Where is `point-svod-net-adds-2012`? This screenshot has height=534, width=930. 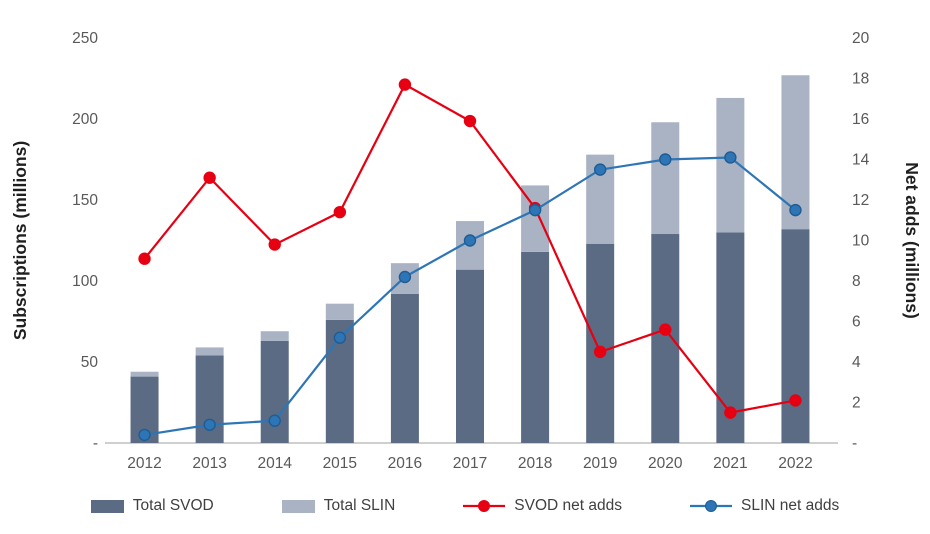 point-svod-net-adds-2012 is located at coordinates (144, 258).